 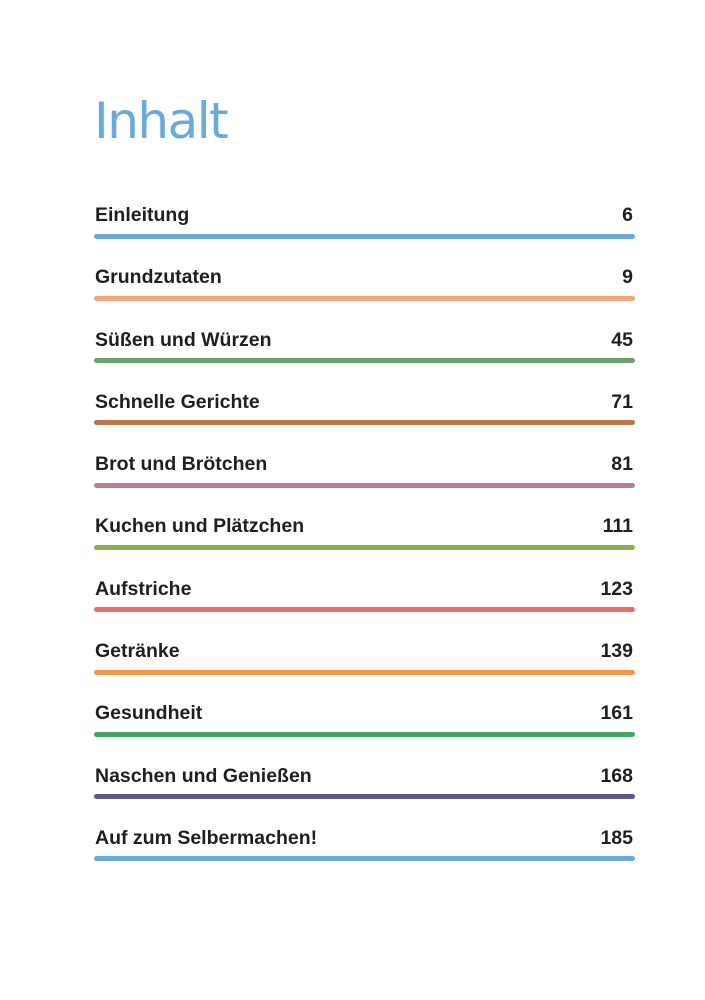 What do you see at coordinates (622, 339) in the screenshot?
I see `toc-entry-page: 45` at bounding box center [622, 339].